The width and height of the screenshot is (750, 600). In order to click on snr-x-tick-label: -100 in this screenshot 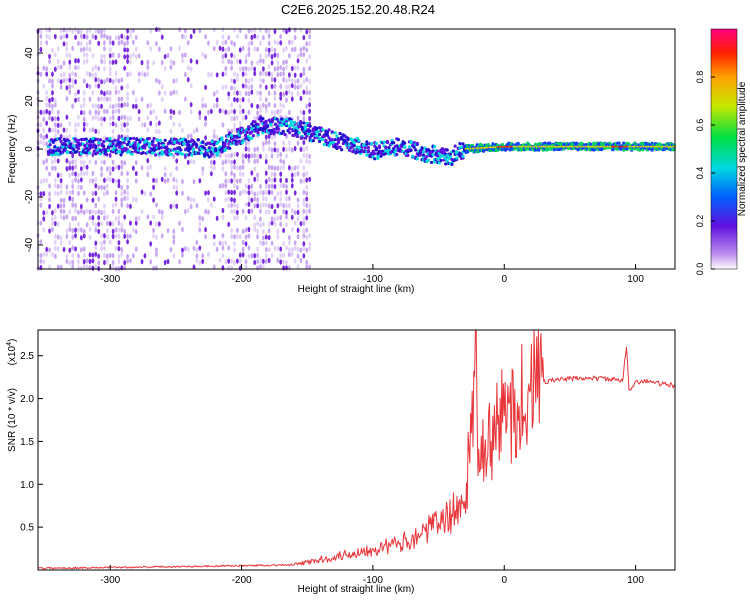, I will do `click(373, 580)`.